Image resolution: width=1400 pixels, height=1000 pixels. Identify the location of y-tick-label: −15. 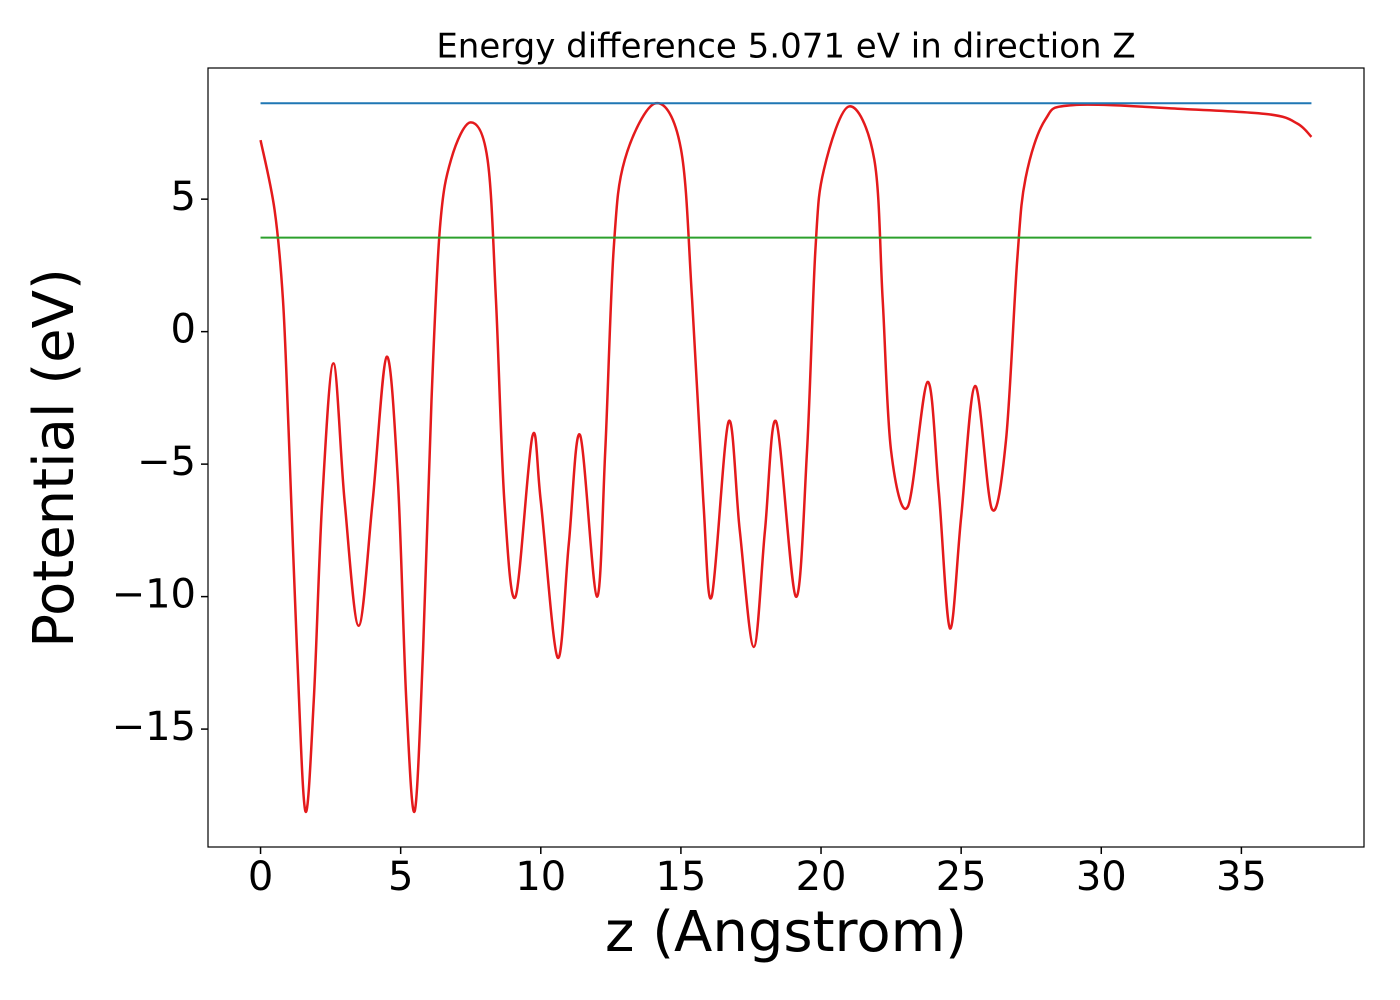
(154, 727).